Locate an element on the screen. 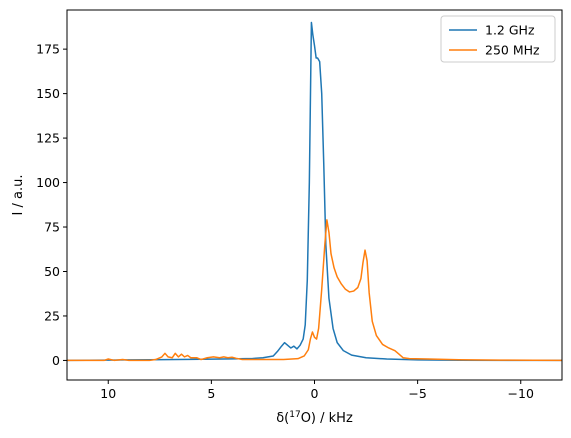 The height and width of the screenshot is (438, 571). y-tick-label: 100 is located at coordinates (48, 182).